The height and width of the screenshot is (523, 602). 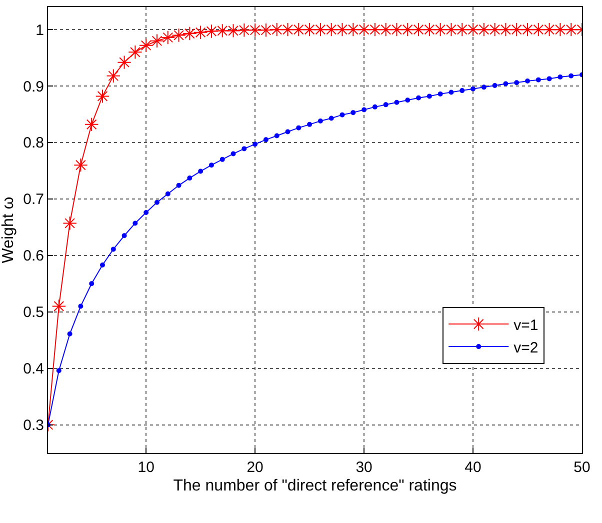 What do you see at coordinates (33, 143) in the screenshot?
I see `y-tick-label: 0.8` at bounding box center [33, 143].